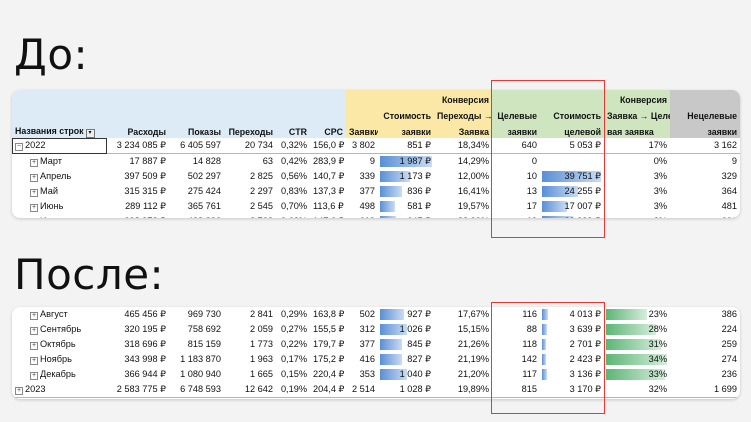 Image resolution: width=751 pixels, height=422 pixels. I want to click on cell-value: 927 ₽, so click(419, 314).